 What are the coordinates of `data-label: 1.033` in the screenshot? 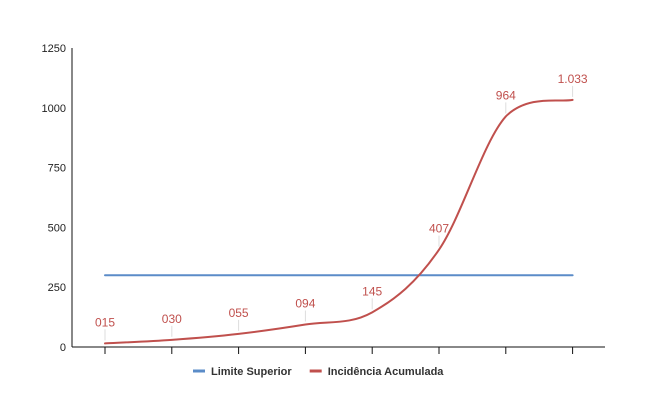 It's located at (573, 79).